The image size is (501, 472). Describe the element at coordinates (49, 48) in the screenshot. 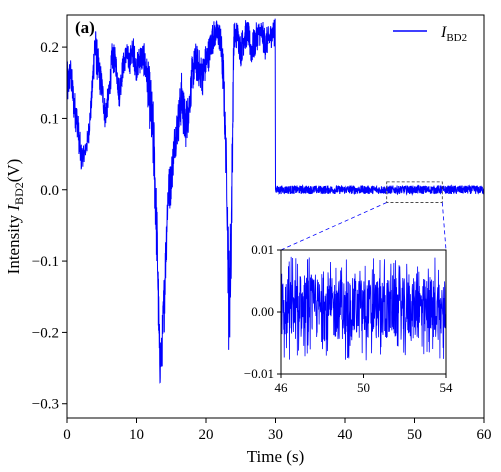

I see `y-tick-label: 0.2` at that location.